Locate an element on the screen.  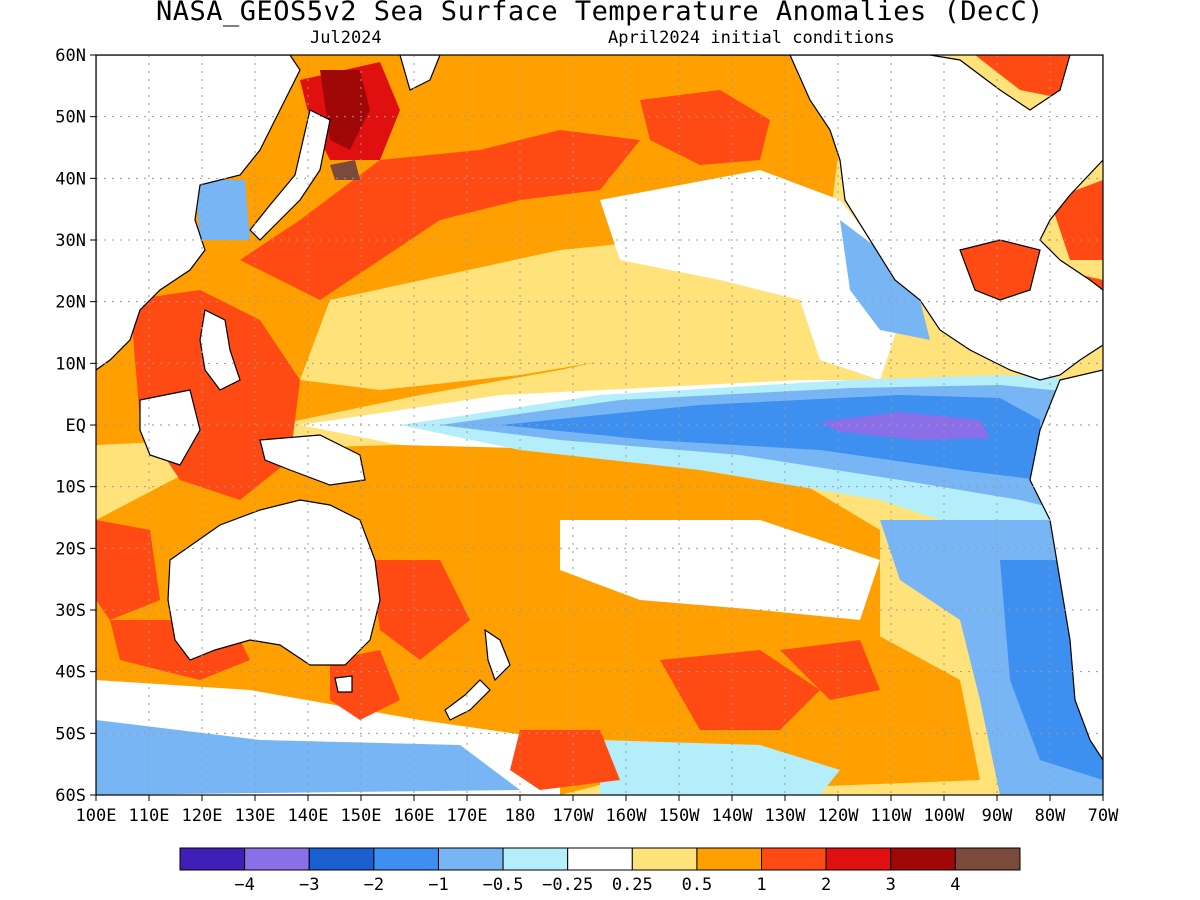
cold-tongue-core is located at coordinates (905, 426).